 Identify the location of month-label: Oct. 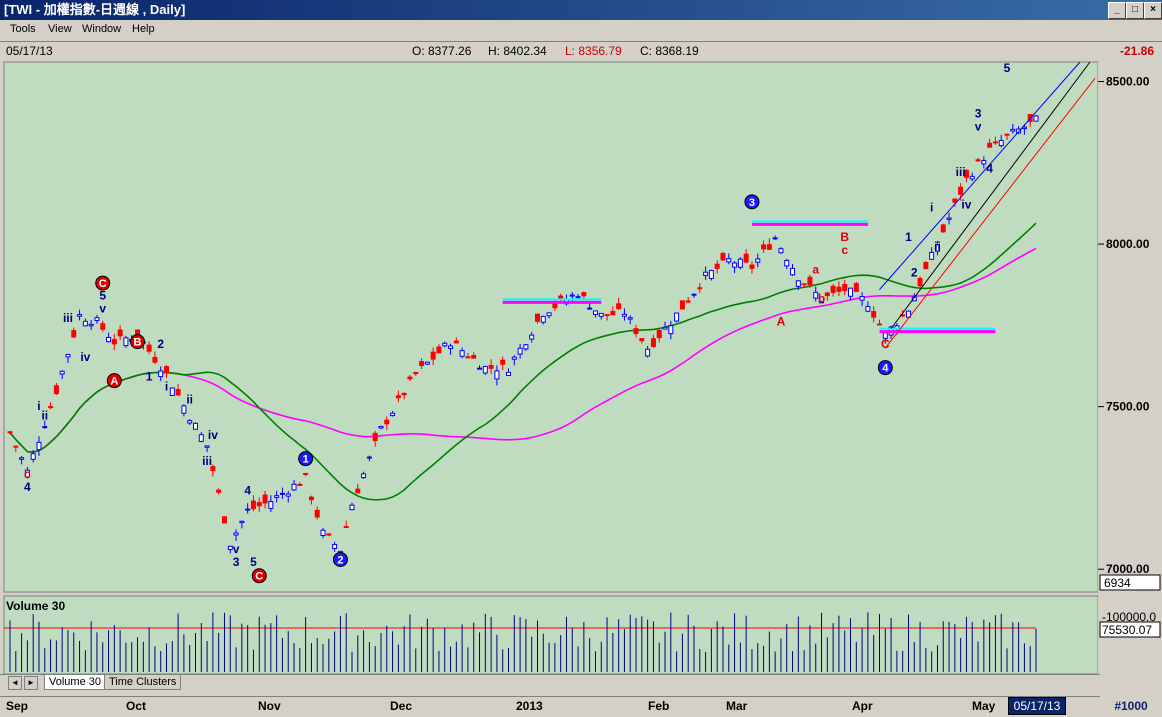
(136, 706).